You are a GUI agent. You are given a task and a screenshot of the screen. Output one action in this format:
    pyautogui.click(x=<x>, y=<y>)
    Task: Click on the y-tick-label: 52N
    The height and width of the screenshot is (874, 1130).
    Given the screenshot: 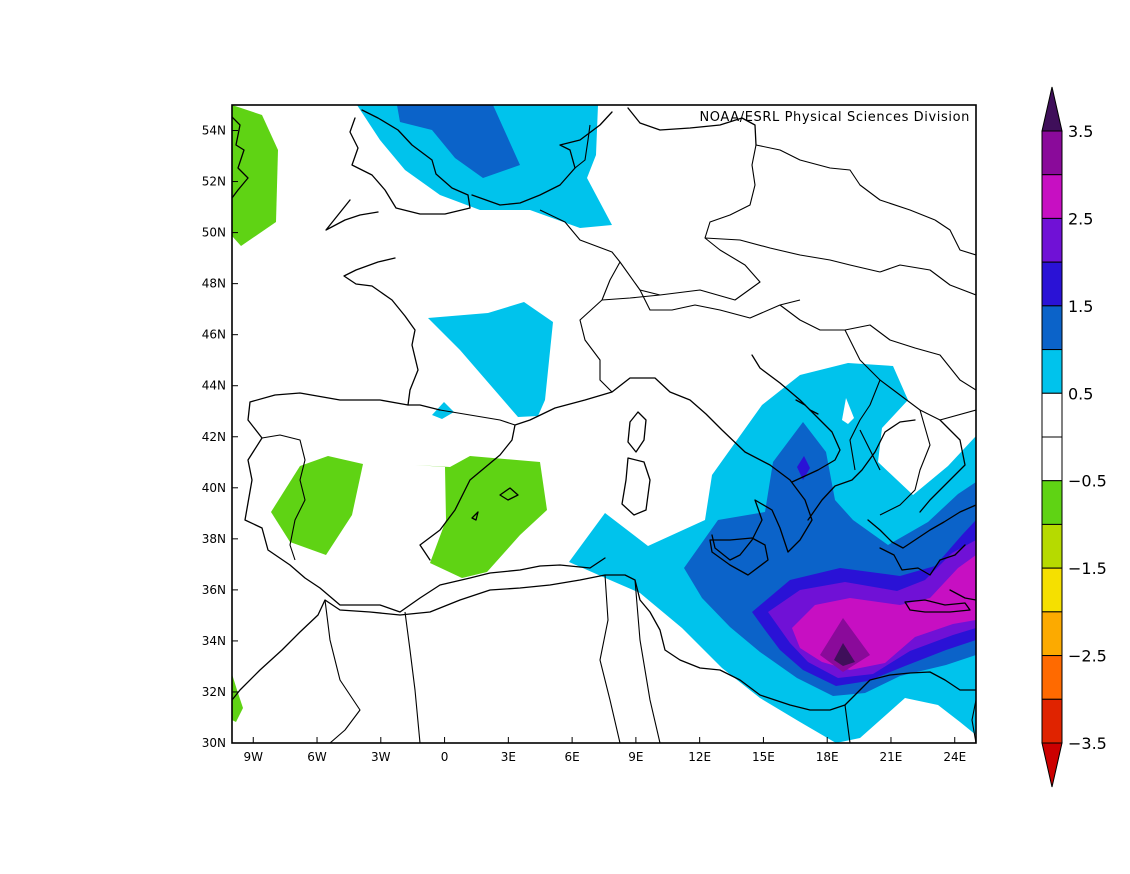 What is the action you would take?
    pyautogui.click(x=214, y=182)
    